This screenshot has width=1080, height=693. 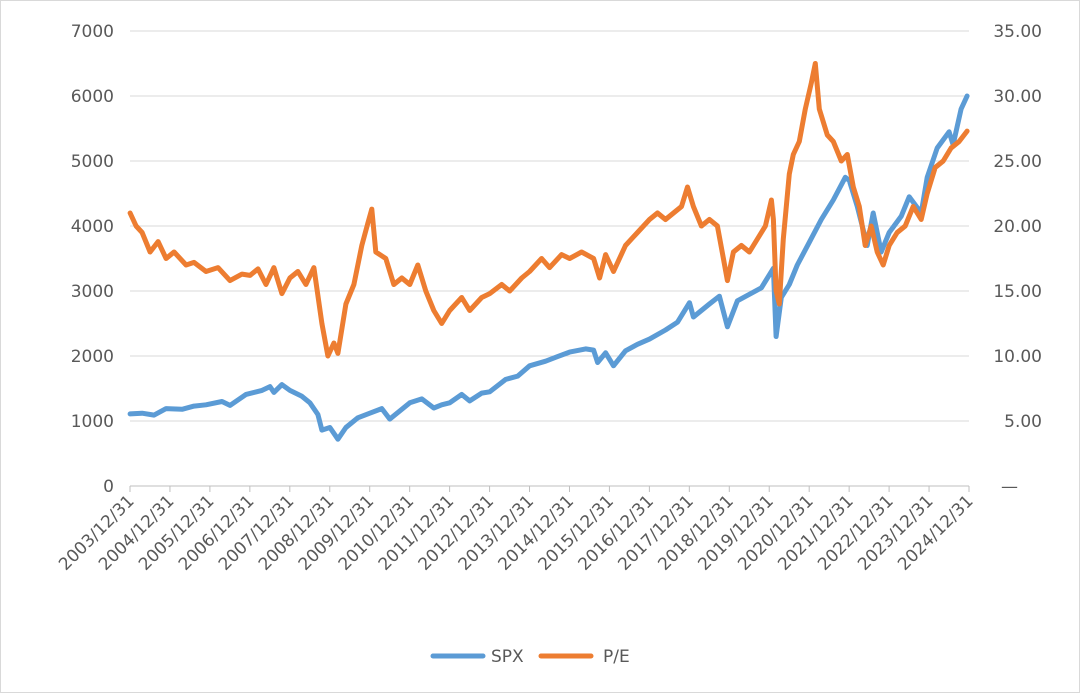 What do you see at coordinates (1017, 259) in the screenshot?
I see `y-axis-right: — 5.00 10.00 15.00 20.00 25.00 30.00 35.00` at bounding box center [1017, 259].